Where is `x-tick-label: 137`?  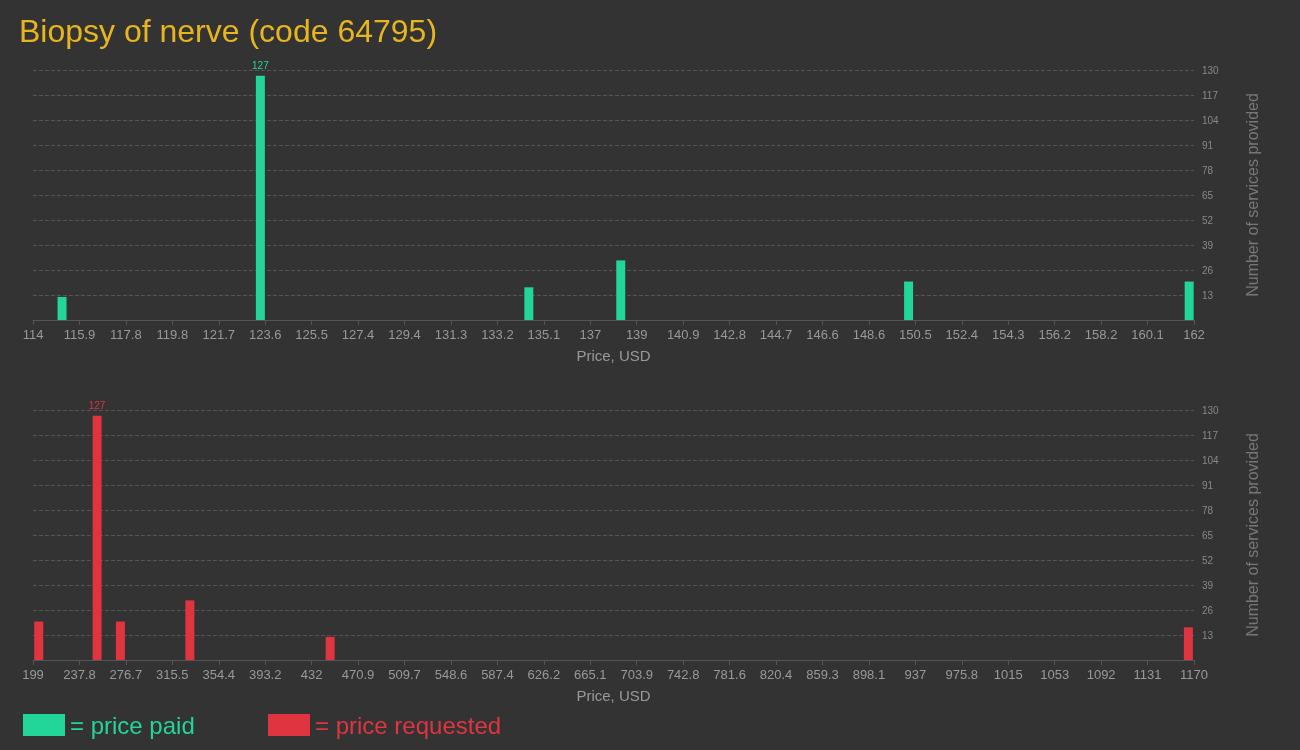 x-tick-label: 137 is located at coordinates (590, 334).